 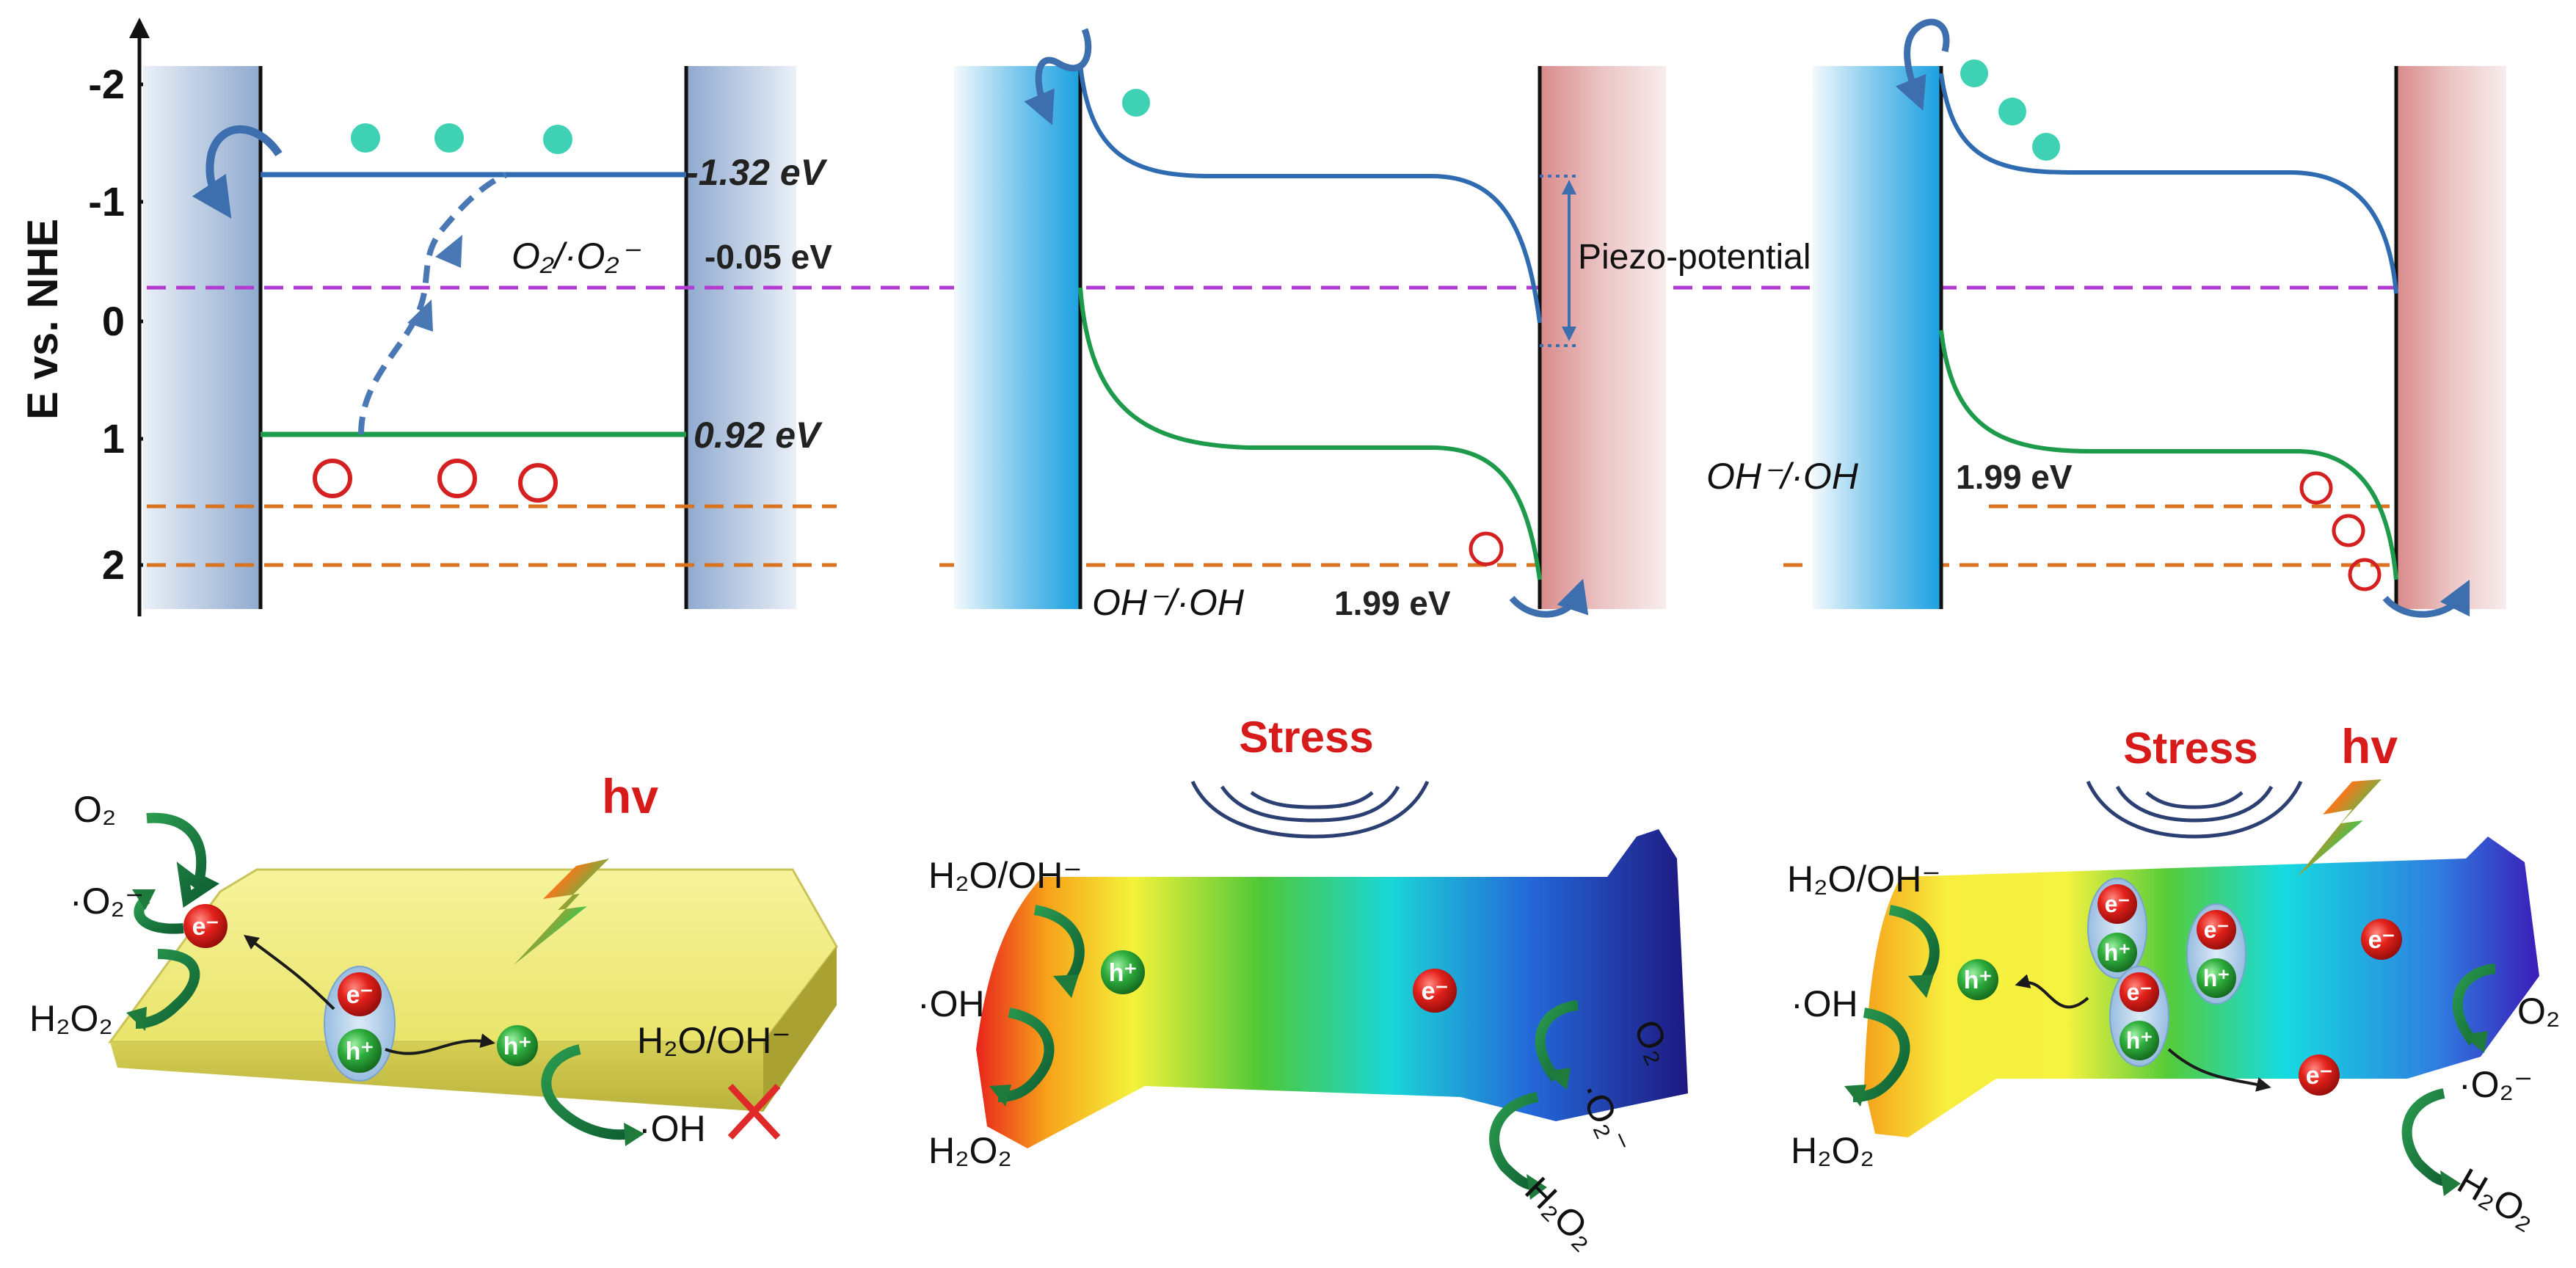 I want to click on slab-side, so click(x=800, y=1029).